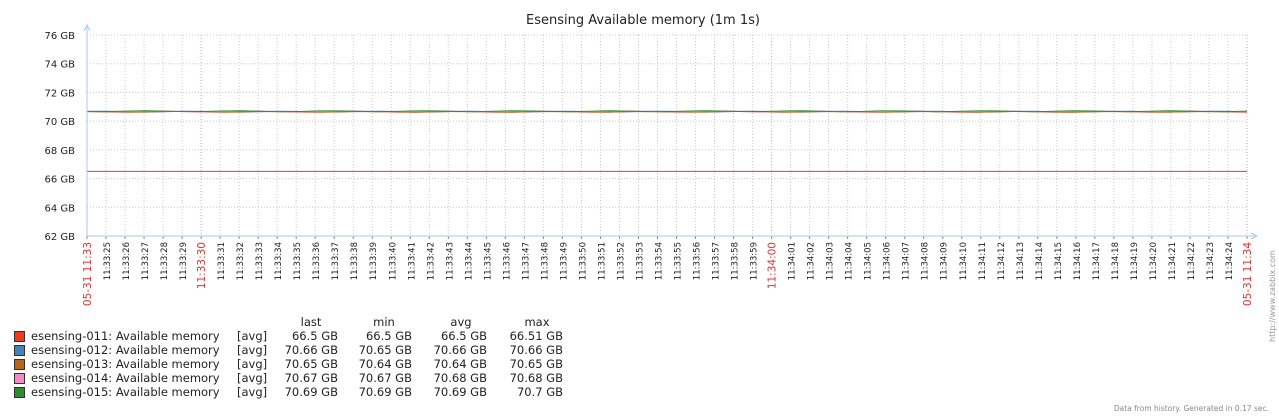 The image size is (1279, 418). I want to click on legend-max: 70.7 GB, so click(539, 392).